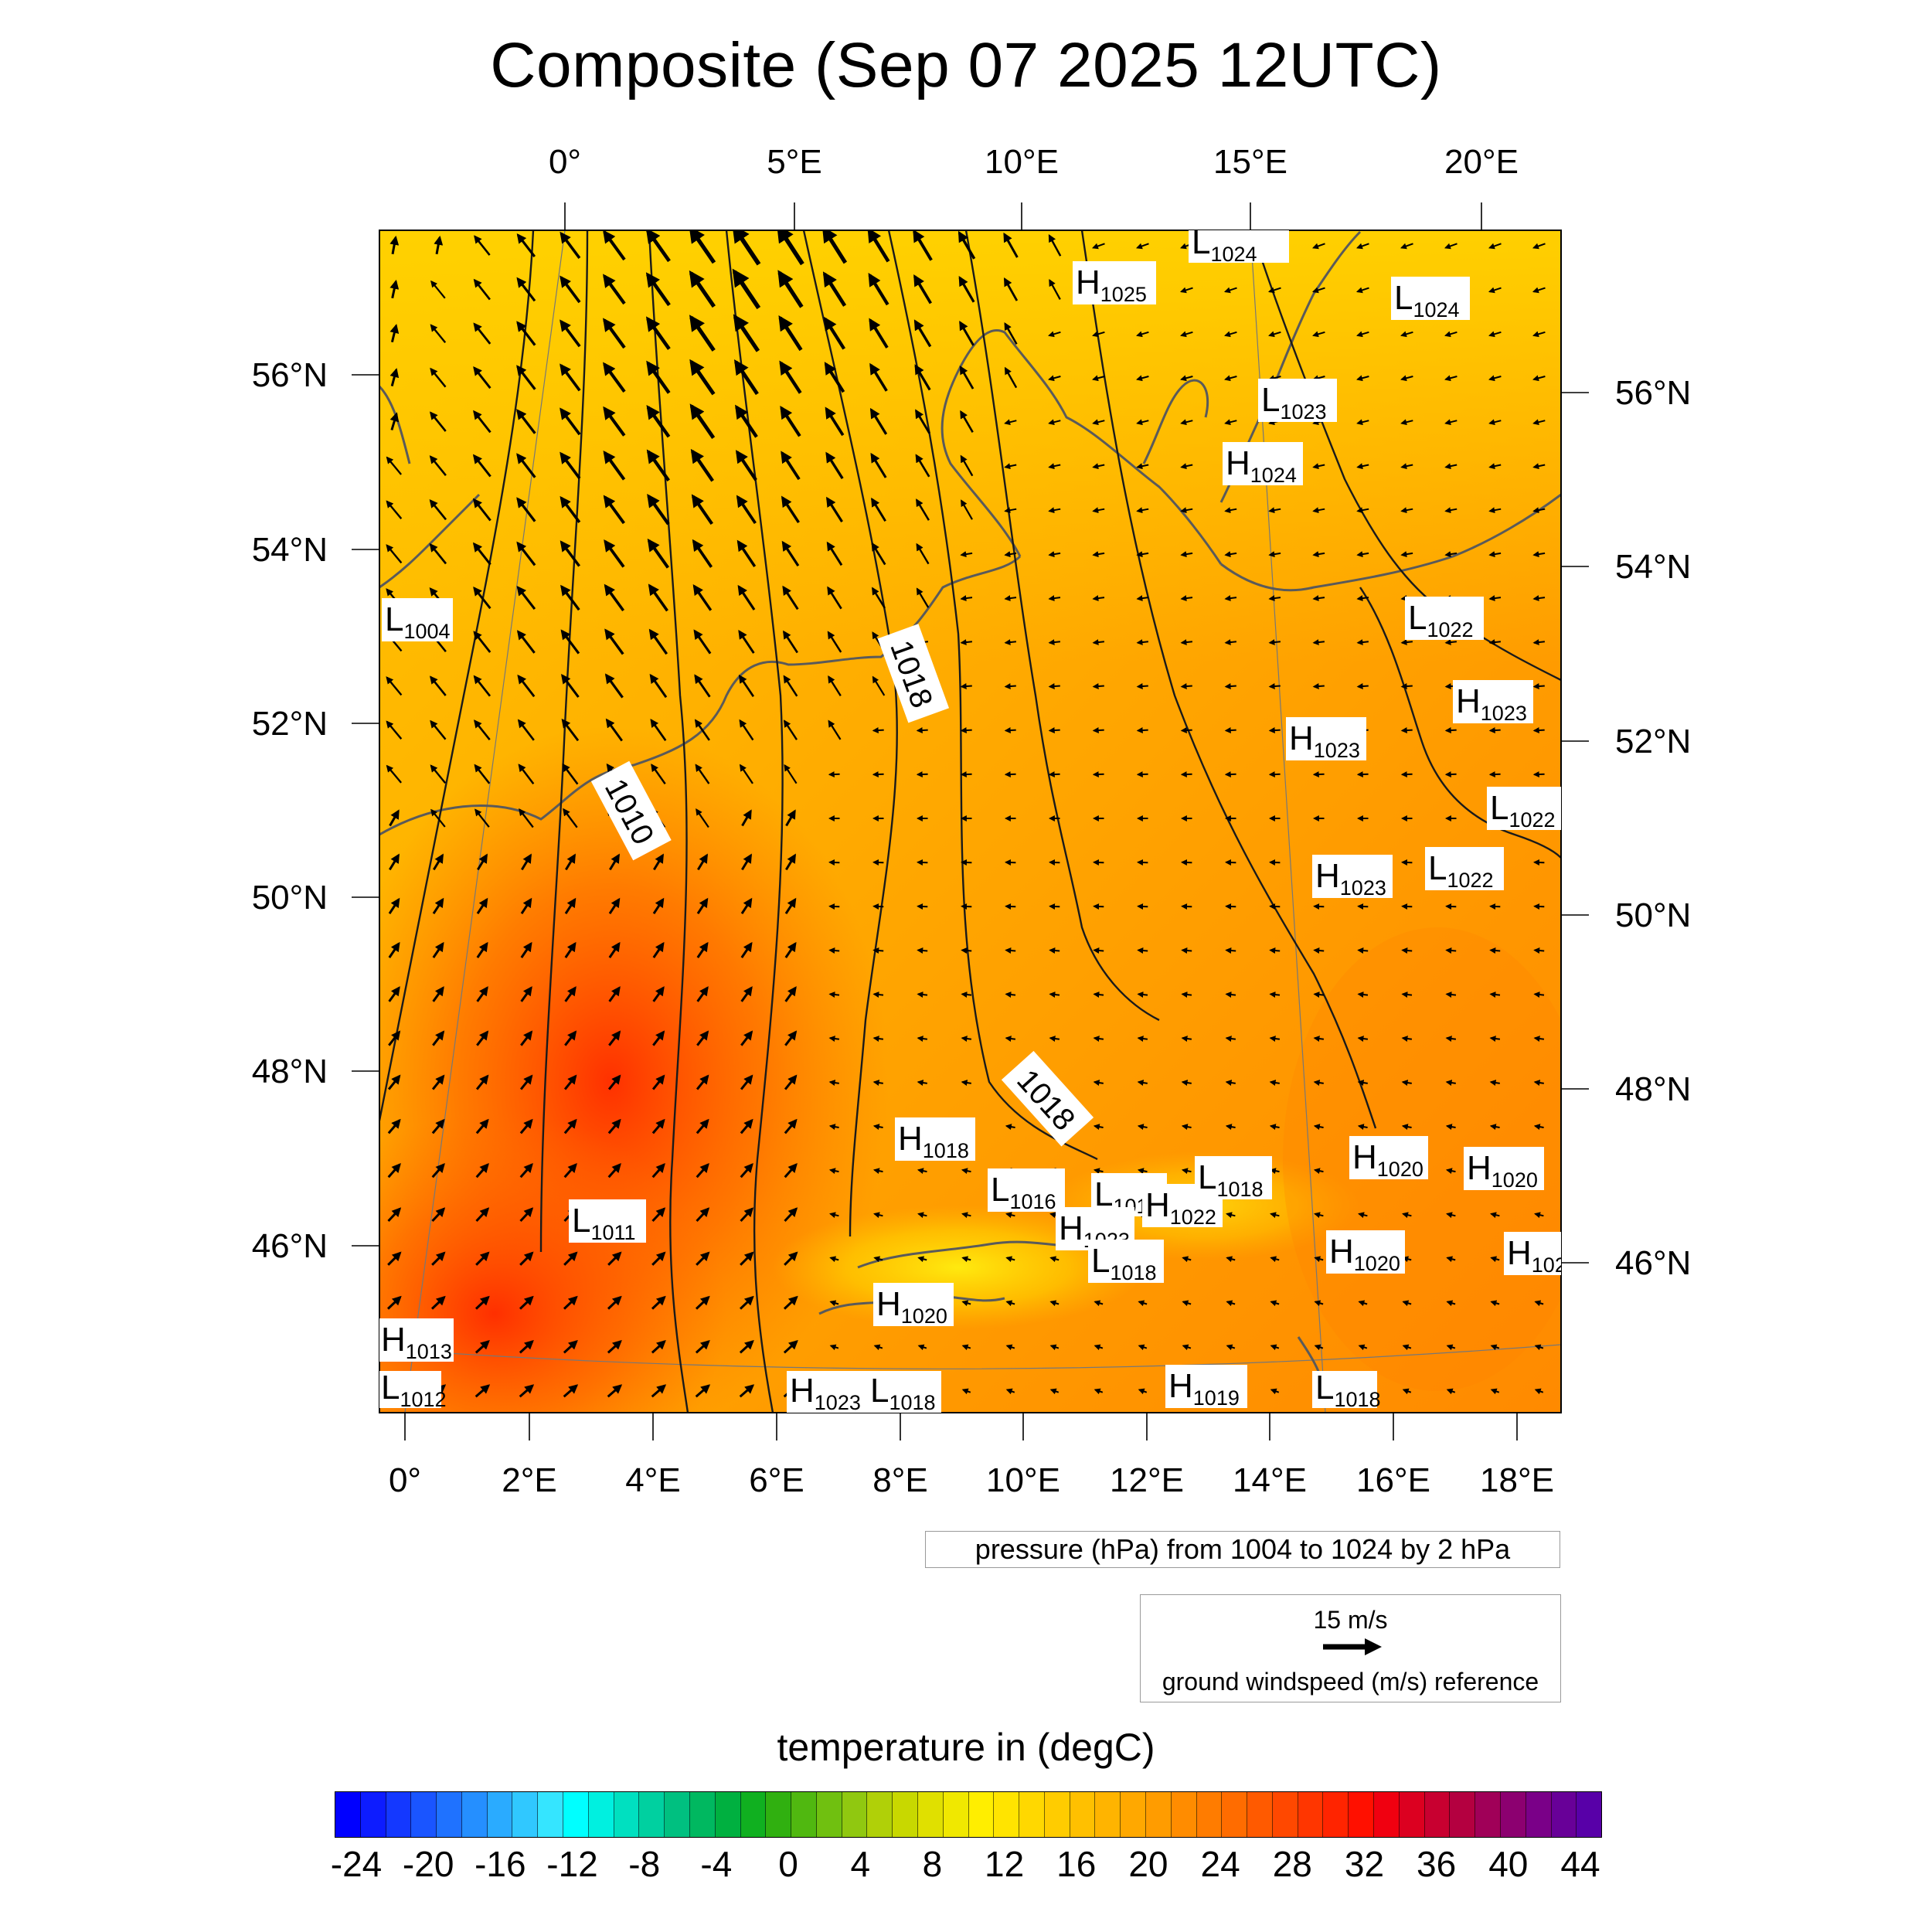 Image resolution: width=1932 pixels, height=1932 pixels. I want to click on temperature-colorbar, so click(969, 1814).